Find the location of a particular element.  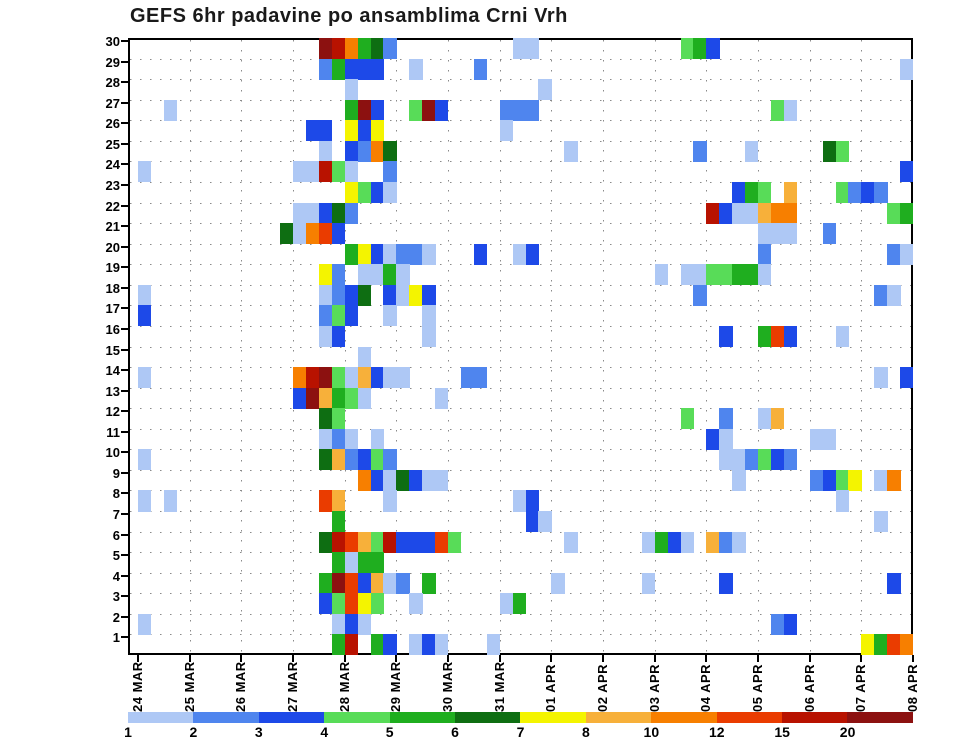

x-axis-label: 06 APR is located at coordinates (809, 687).